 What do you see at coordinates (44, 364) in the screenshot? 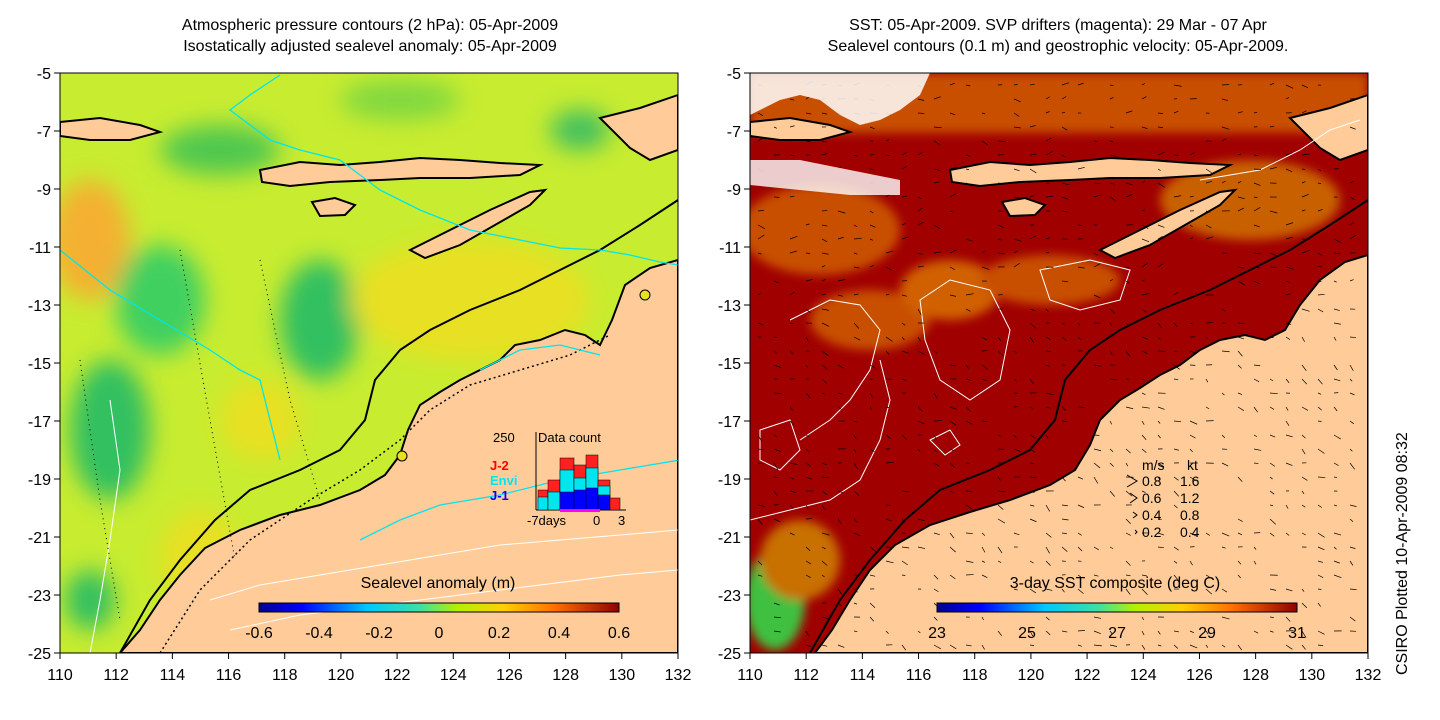
I see `left-y-axis: -5 -7 -9 -11 -13 -15 -17 -19 -21 -23 -25` at bounding box center [44, 364].